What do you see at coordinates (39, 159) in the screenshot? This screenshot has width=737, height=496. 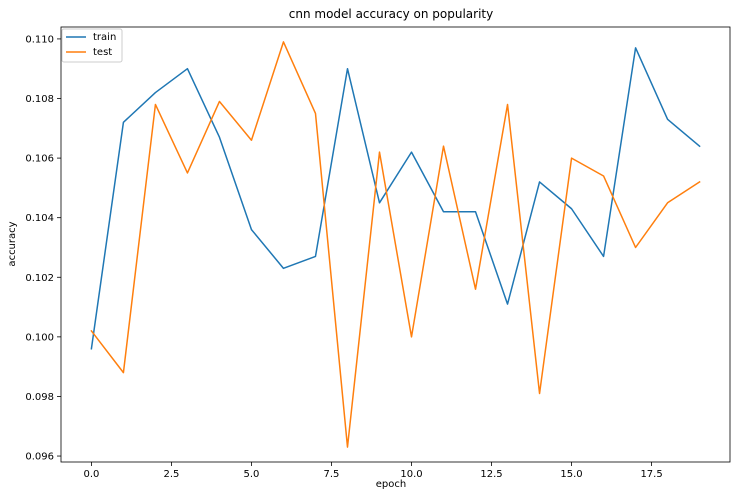 I see `y-tick-label: 0.106` at bounding box center [39, 159].